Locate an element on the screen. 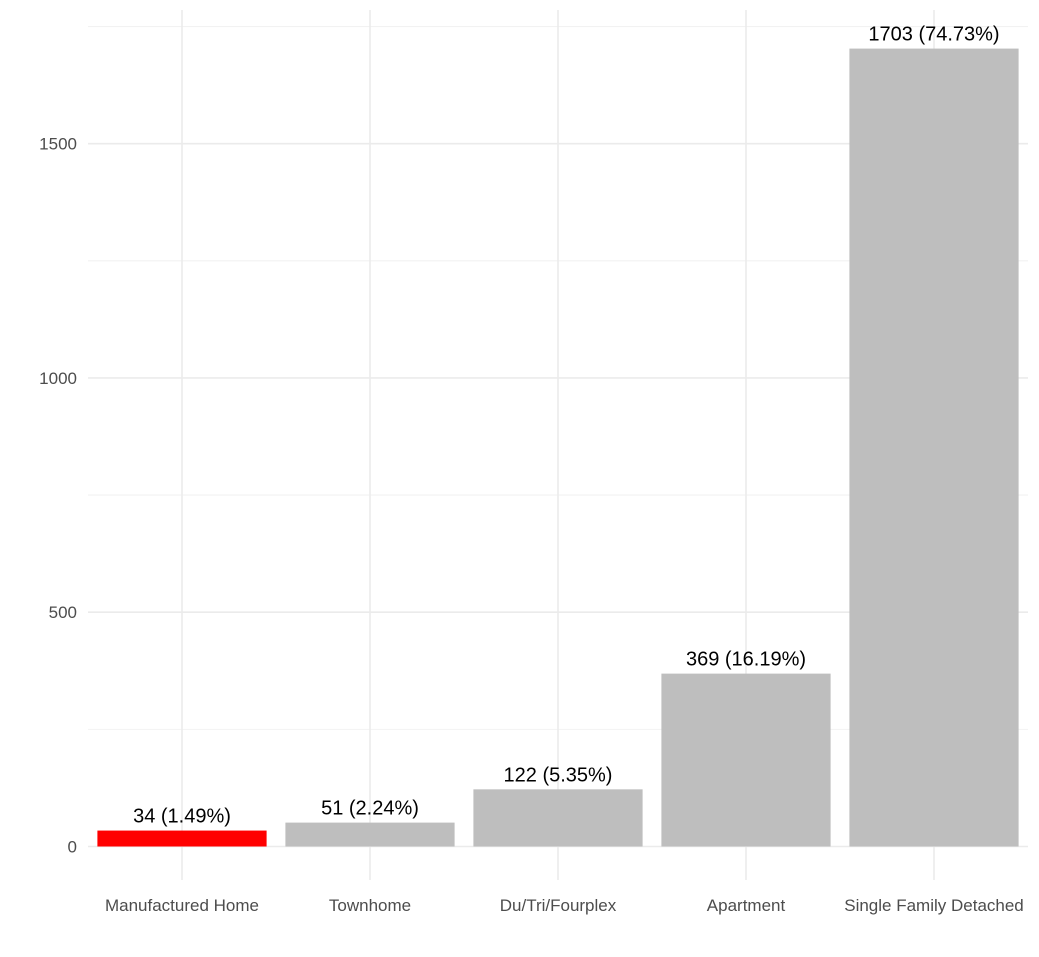 This screenshot has width=1039, height=957. x-tick-label: Single Family Detached is located at coordinates (934, 905).